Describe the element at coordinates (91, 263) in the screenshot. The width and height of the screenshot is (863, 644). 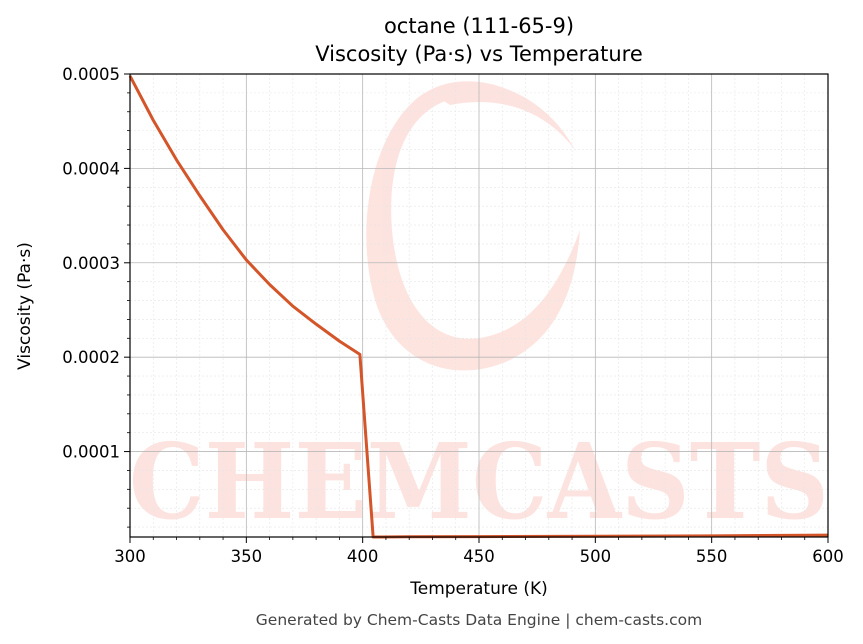
I see `y-tick-label: 0.0003` at that location.